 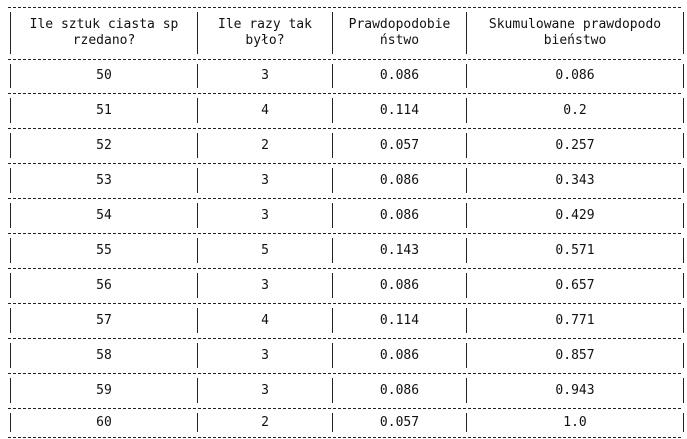 What do you see at coordinates (104, 320) in the screenshot?
I see `cell-sold-count: 57` at bounding box center [104, 320].